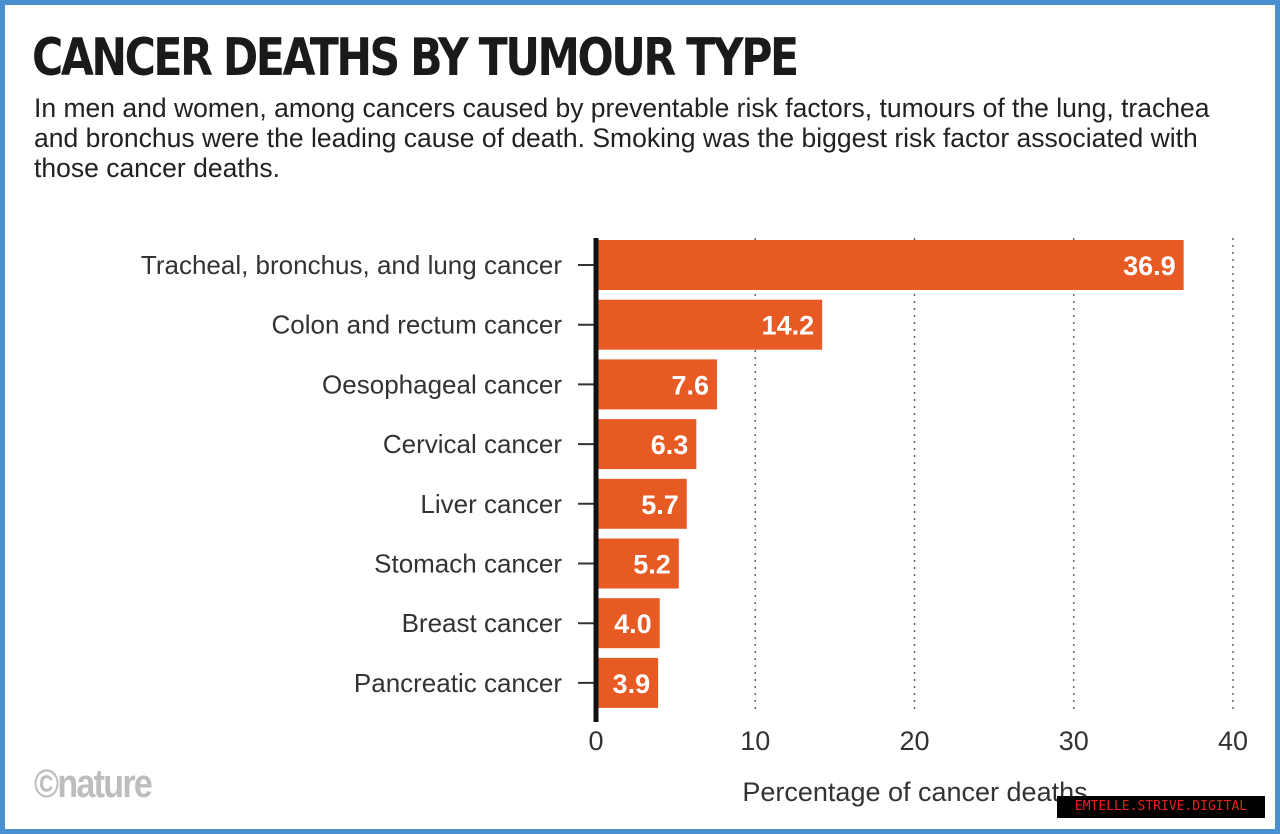 The height and width of the screenshot is (834, 1280). What do you see at coordinates (93, 784) in the screenshot?
I see `nature-logo: ©nature` at bounding box center [93, 784].